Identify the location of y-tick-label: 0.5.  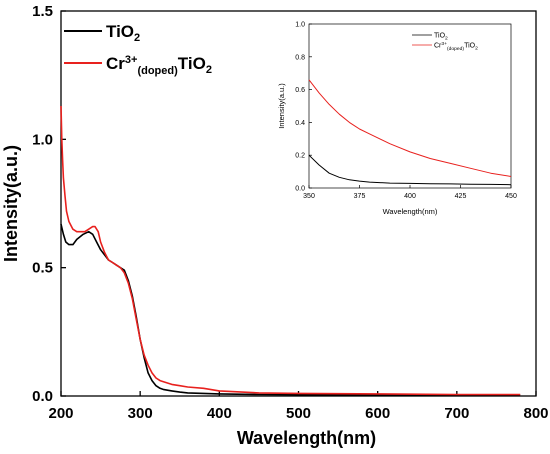
(42, 268).